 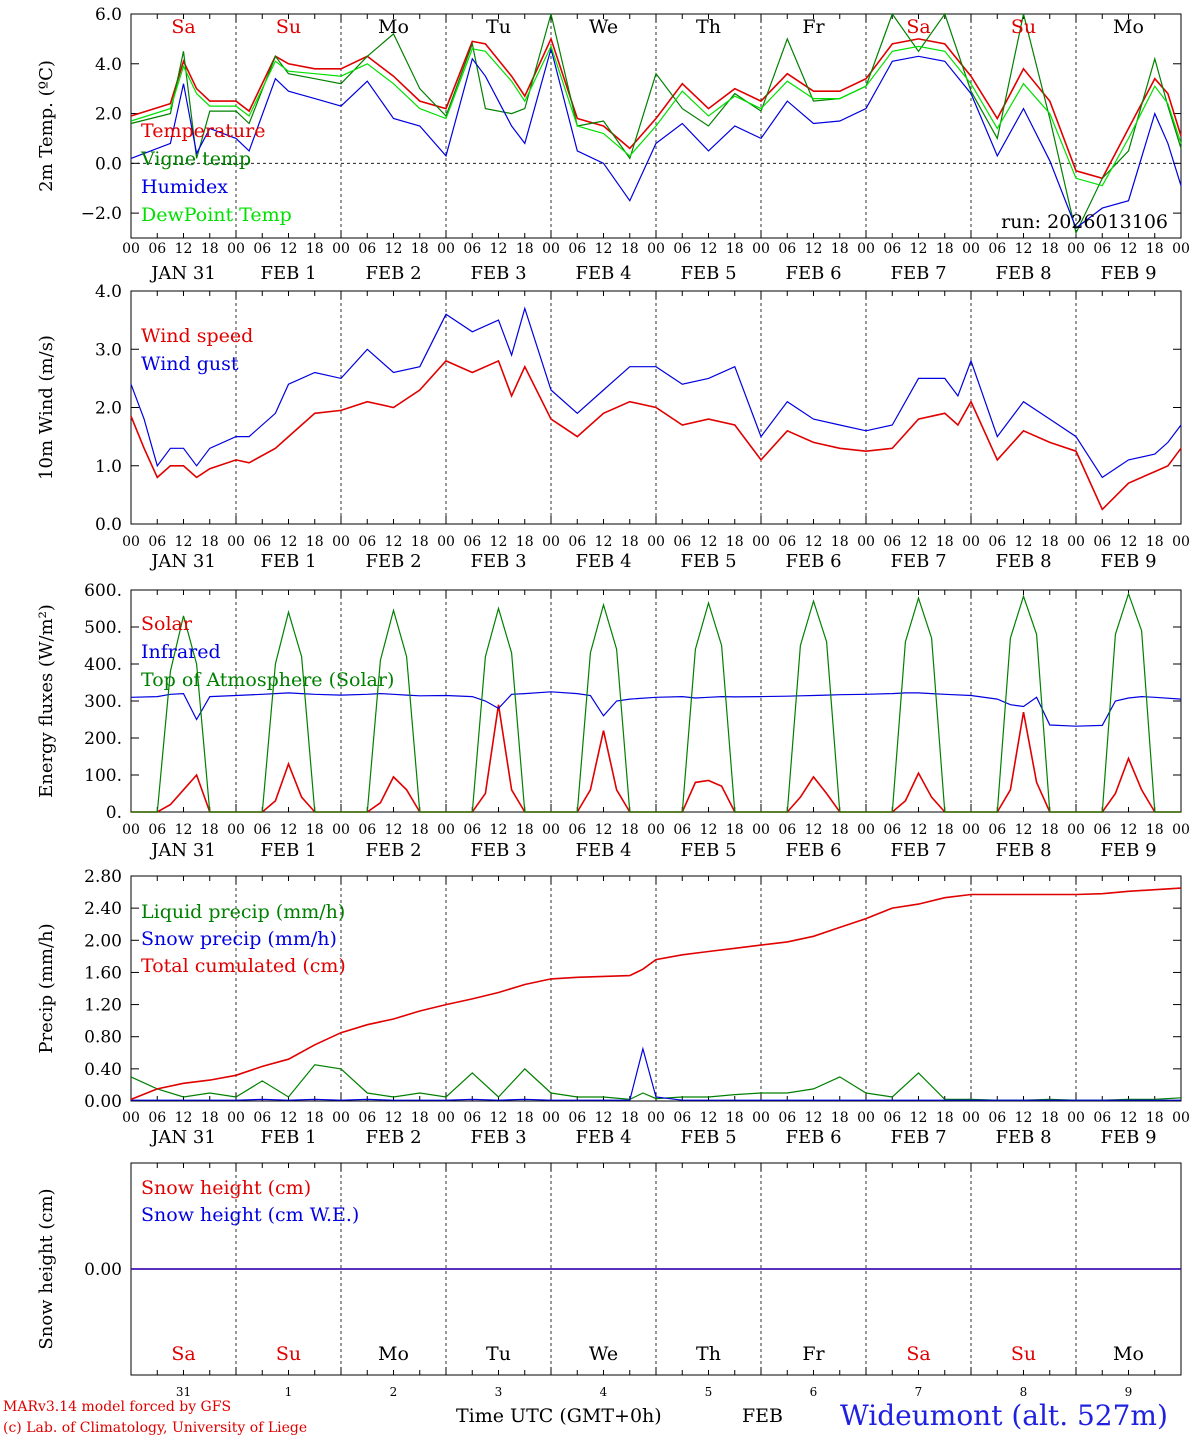 I want to click on wind-date-label: FEB 5, so click(x=708, y=561).